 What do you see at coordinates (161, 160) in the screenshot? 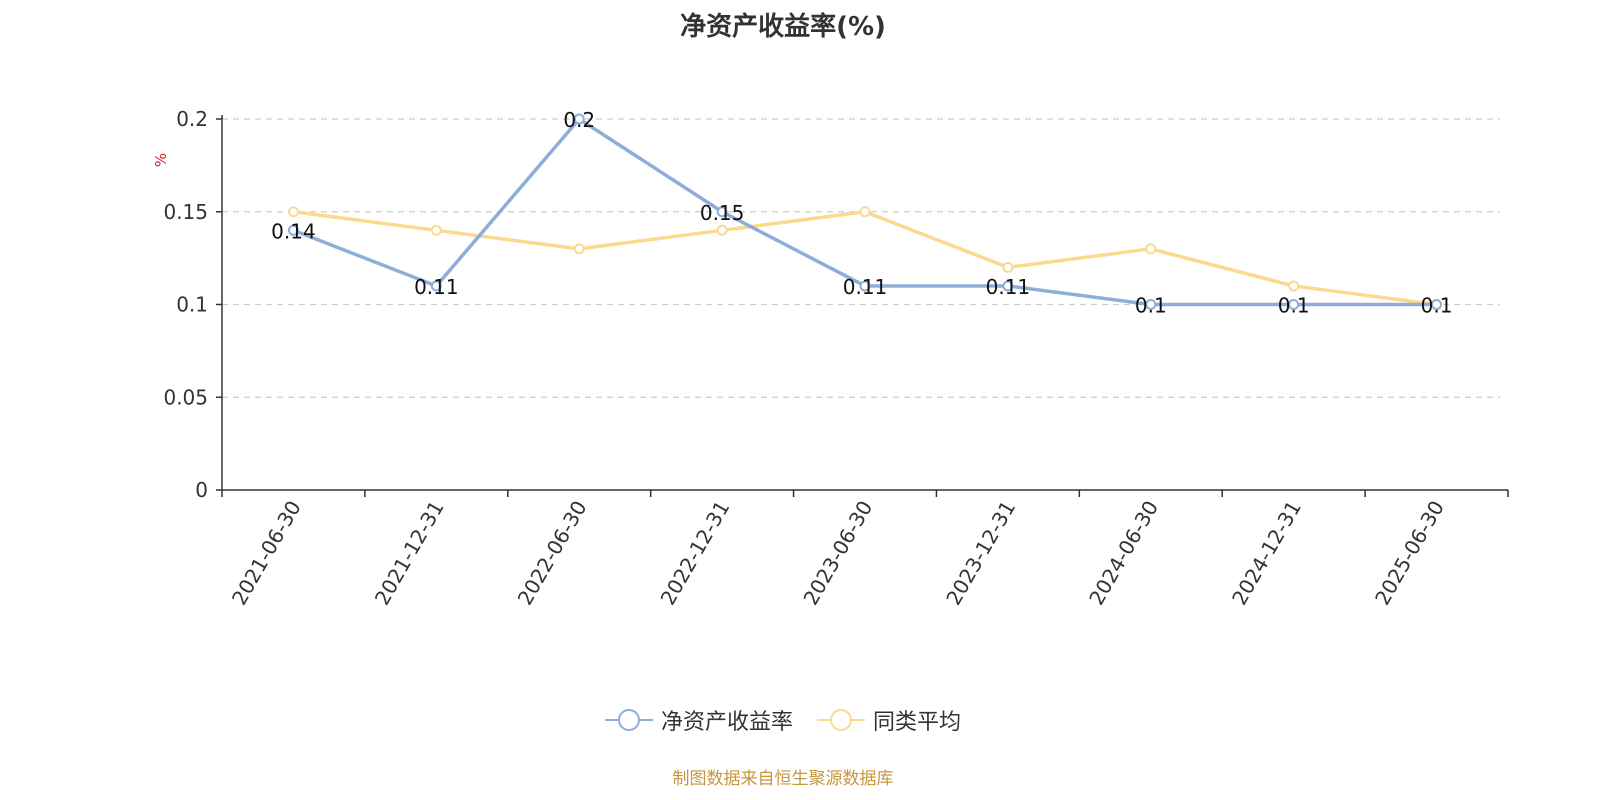
I see `y-axis-label: %` at bounding box center [161, 160].